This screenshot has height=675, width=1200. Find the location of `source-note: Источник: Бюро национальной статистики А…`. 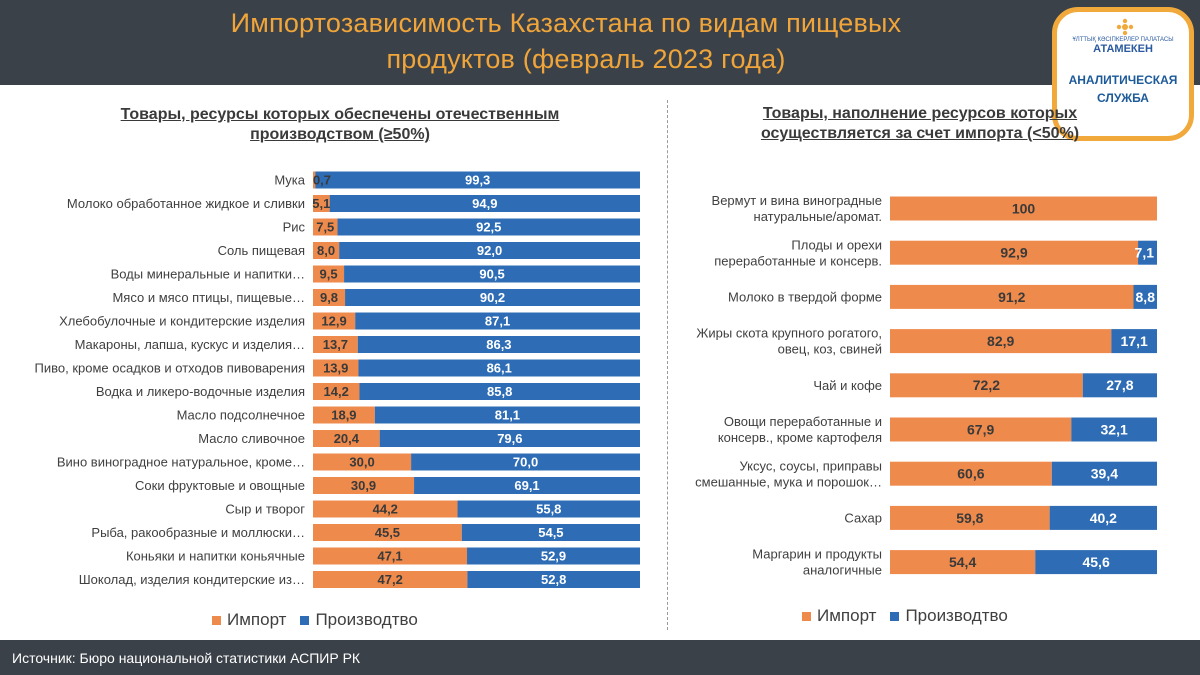

source-note: Источник: Бюро национальной статистики А… is located at coordinates (186, 658).